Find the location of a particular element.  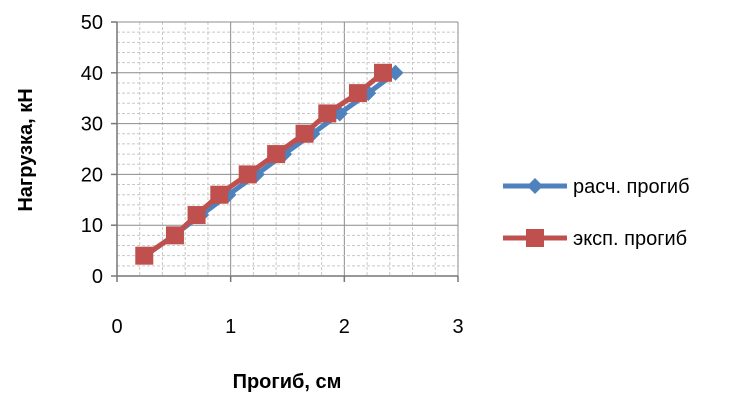

legend-item-calc: расч. прогиб is located at coordinates (596, 187).